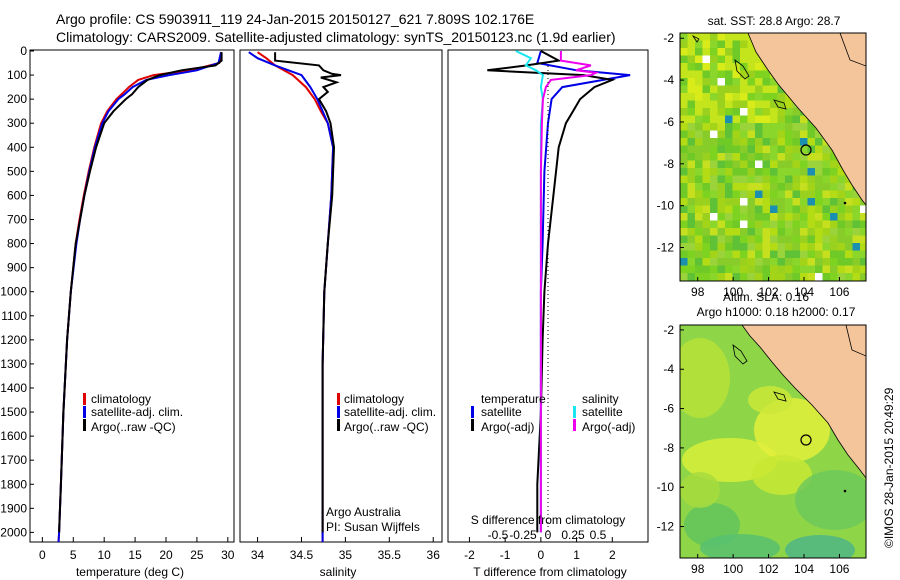 The height and width of the screenshot is (580, 900). I want to click on sla-map-title-2: Argo h1000: 0.18 h2000: 0.17, so click(776, 312).